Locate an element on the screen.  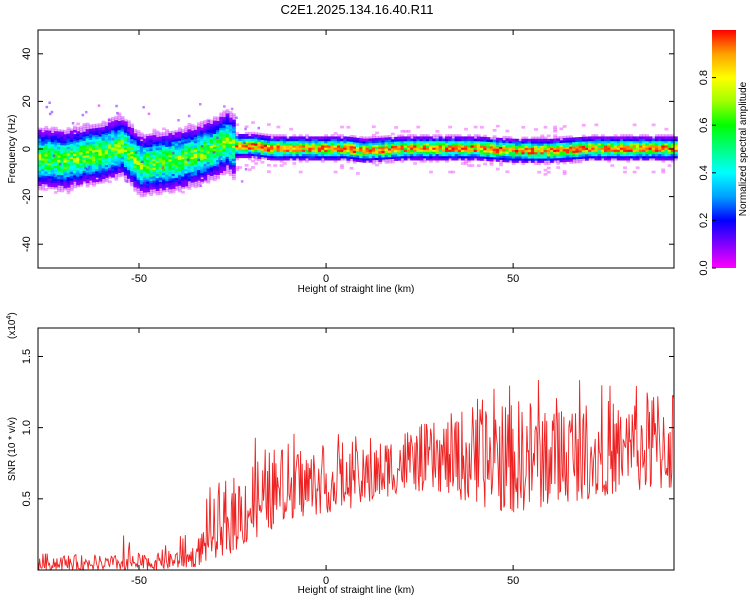
x-tick-label: -50 is located at coordinates (139, 279).